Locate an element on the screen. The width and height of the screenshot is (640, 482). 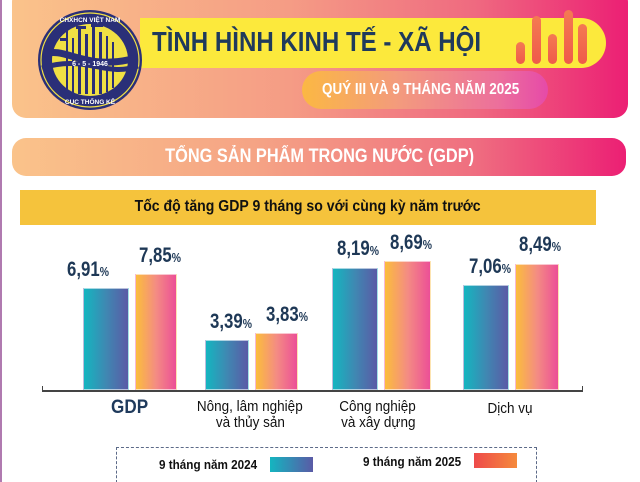
bar-gdp-2025 is located at coordinates (156, 332).